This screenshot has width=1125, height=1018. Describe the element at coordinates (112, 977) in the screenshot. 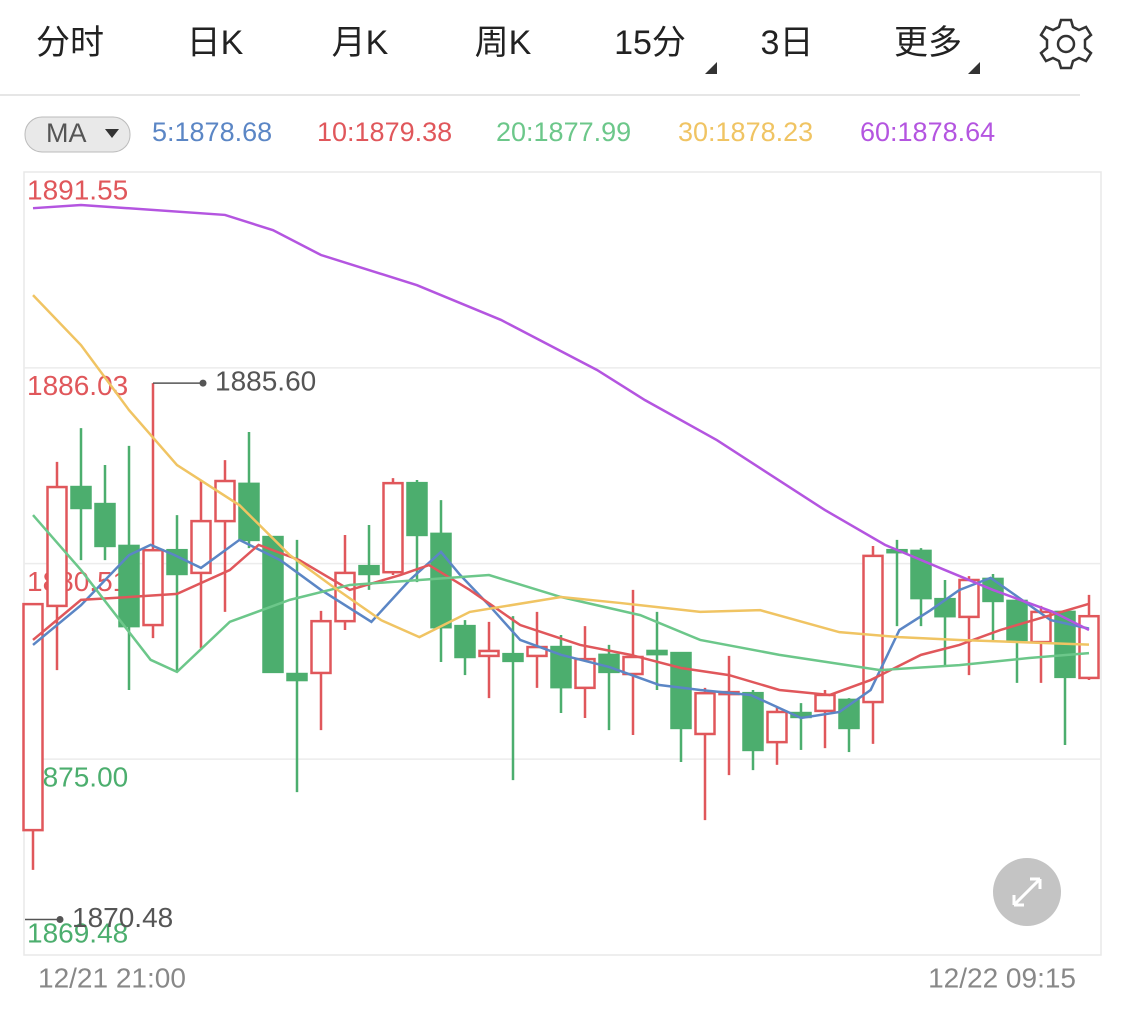

I see `x-tick-label: 12/21 21:00` at that location.